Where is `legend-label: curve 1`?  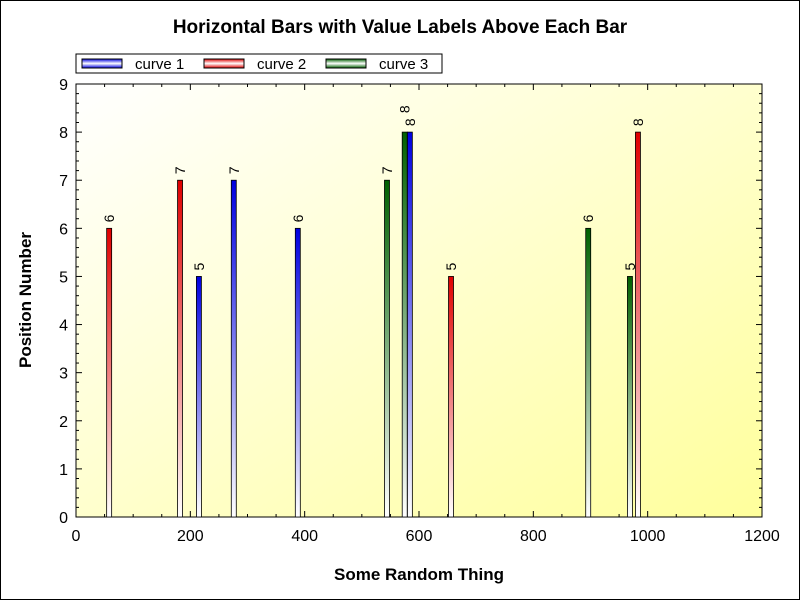 legend-label: curve 1 is located at coordinates (159, 64).